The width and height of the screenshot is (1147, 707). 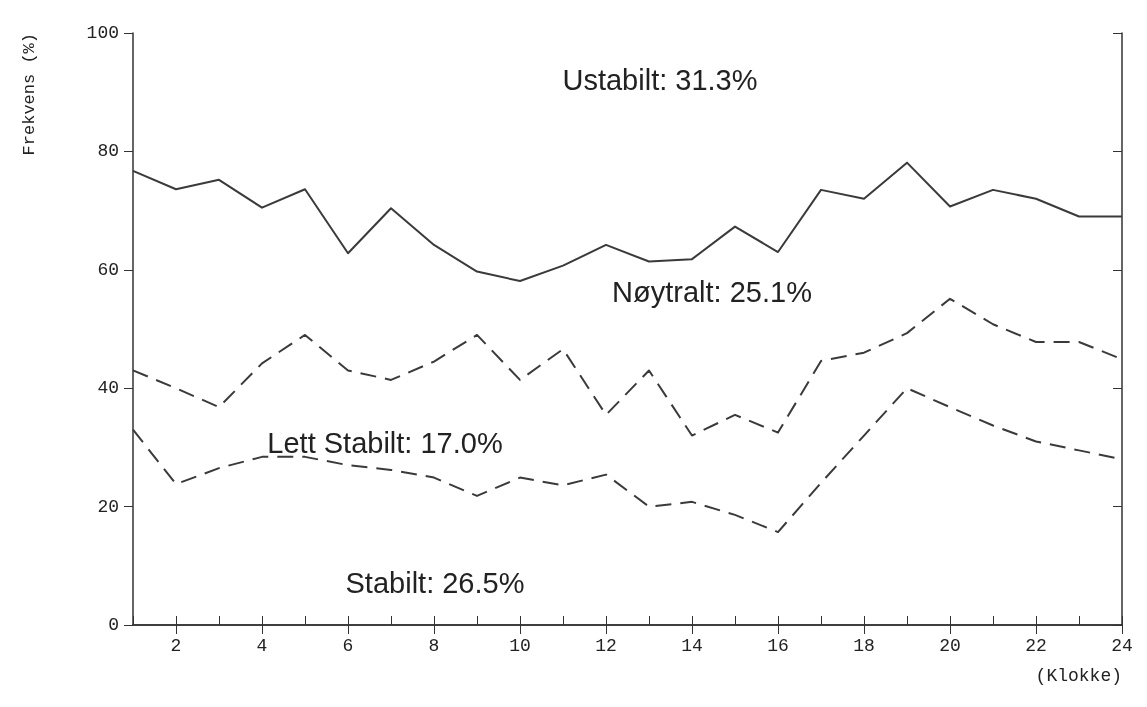 I want to click on annotation: Nøytralt: 25.1%, so click(x=712, y=292).